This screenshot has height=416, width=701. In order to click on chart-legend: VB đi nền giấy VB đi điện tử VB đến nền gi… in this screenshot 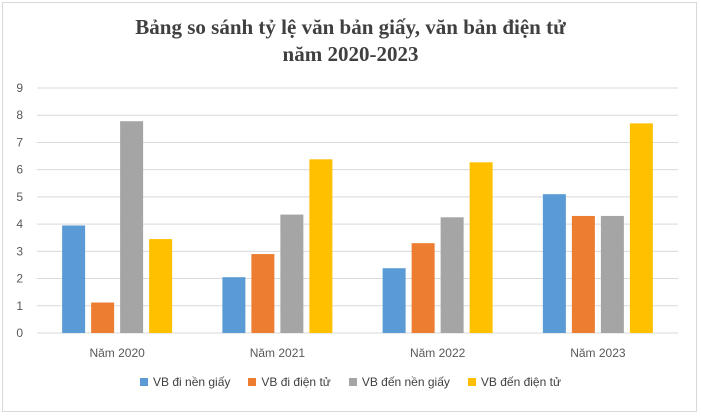, I will do `click(350, 382)`.